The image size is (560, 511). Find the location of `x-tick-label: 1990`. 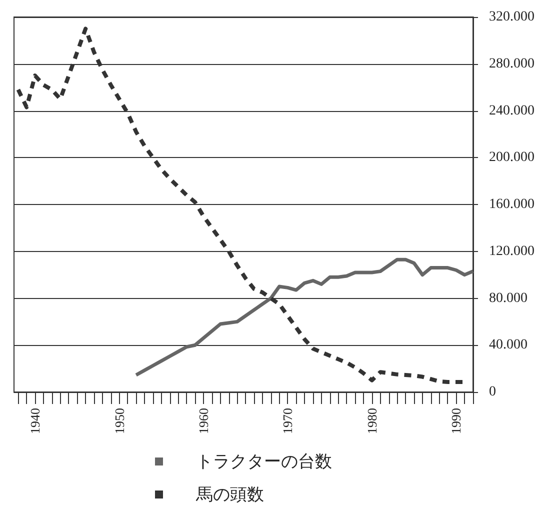

x-tick-label: 1990 is located at coordinates (456, 421).